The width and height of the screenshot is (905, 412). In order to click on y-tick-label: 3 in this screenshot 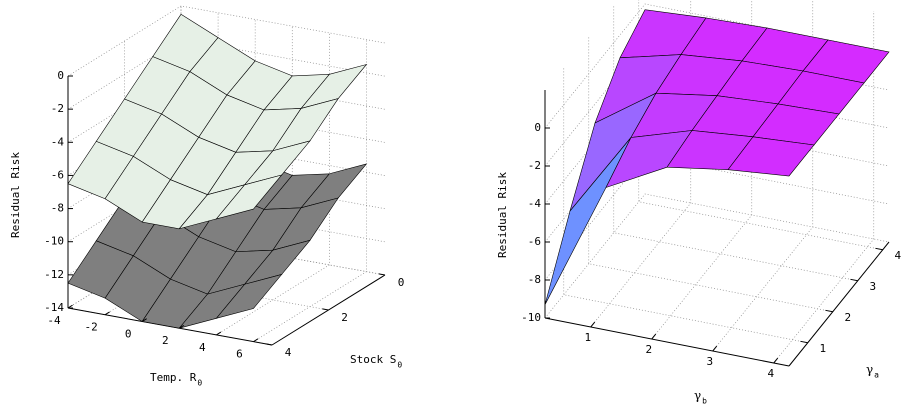, I will do `click(872, 286)`.